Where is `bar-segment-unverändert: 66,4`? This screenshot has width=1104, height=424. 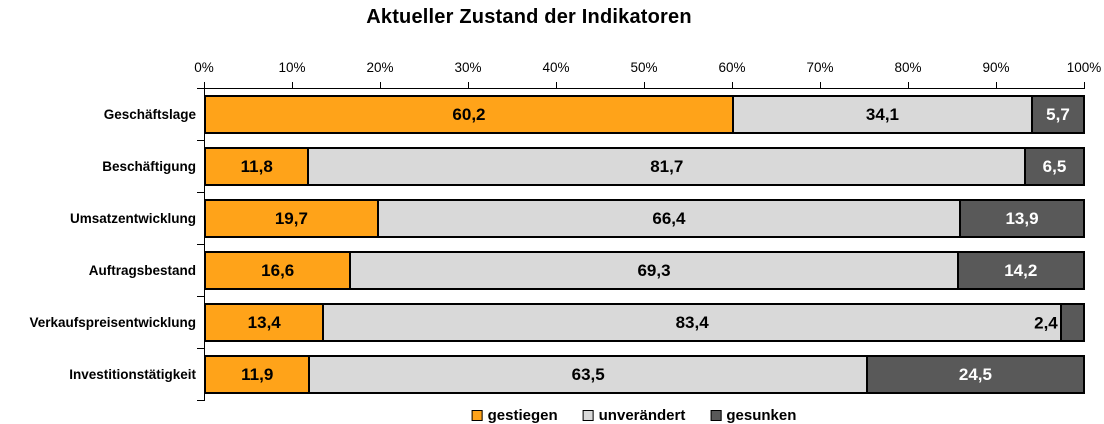 bar-segment-unverändert: 66,4 is located at coordinates (670, 218).